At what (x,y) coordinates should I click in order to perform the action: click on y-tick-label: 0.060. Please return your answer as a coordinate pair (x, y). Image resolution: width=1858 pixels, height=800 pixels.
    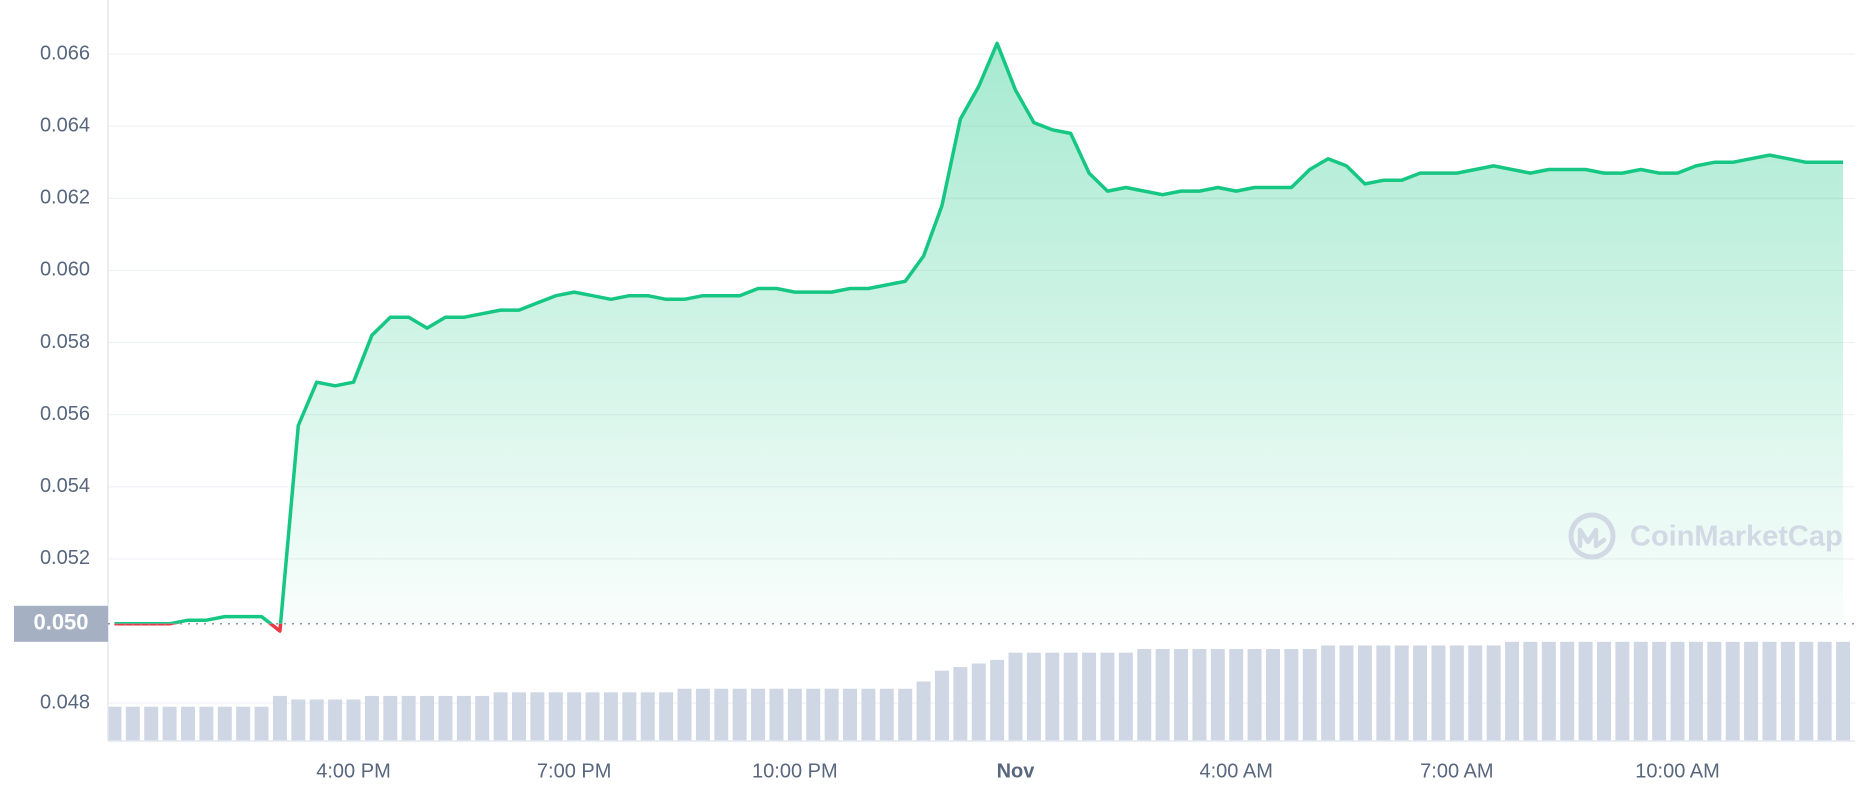
    Looking at the image, I should click on (65, 270).